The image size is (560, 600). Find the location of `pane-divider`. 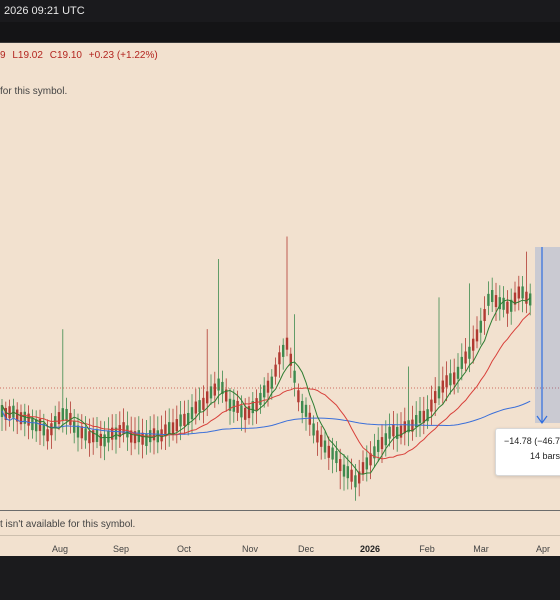

pane-divider is located at coordinates (280, 510).